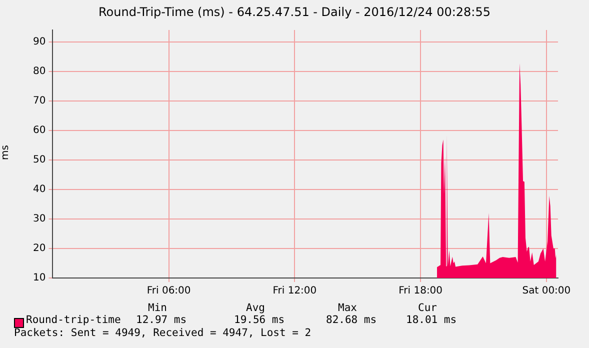 Image resolution: width=589 pixels, height=348 pixels. What do you see at coordinates (259, 320) in the screenshot?
I see `text: 19.56 ms` at bounding box center [259, 320].